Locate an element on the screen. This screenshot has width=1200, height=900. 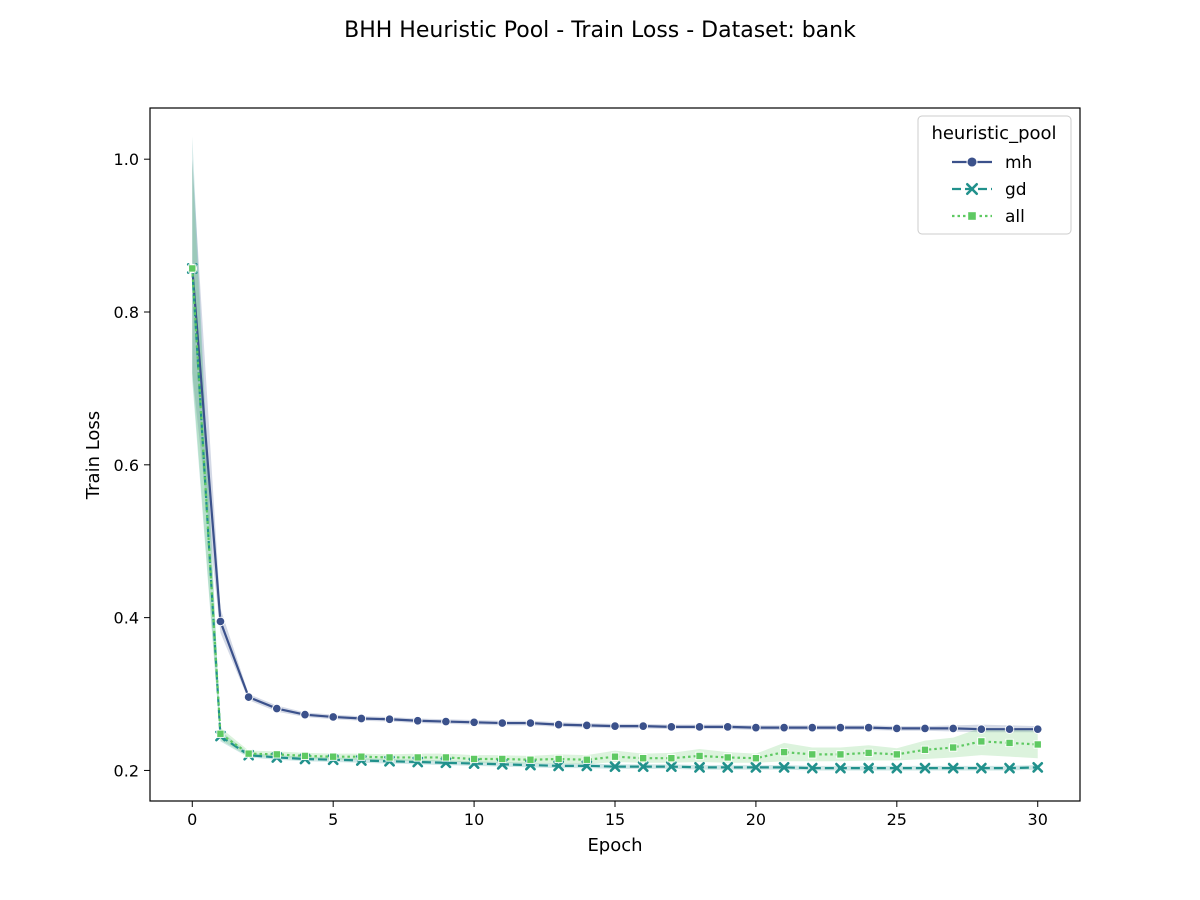
y-tick-label: 0.6 is located at coordinates (126, 465).